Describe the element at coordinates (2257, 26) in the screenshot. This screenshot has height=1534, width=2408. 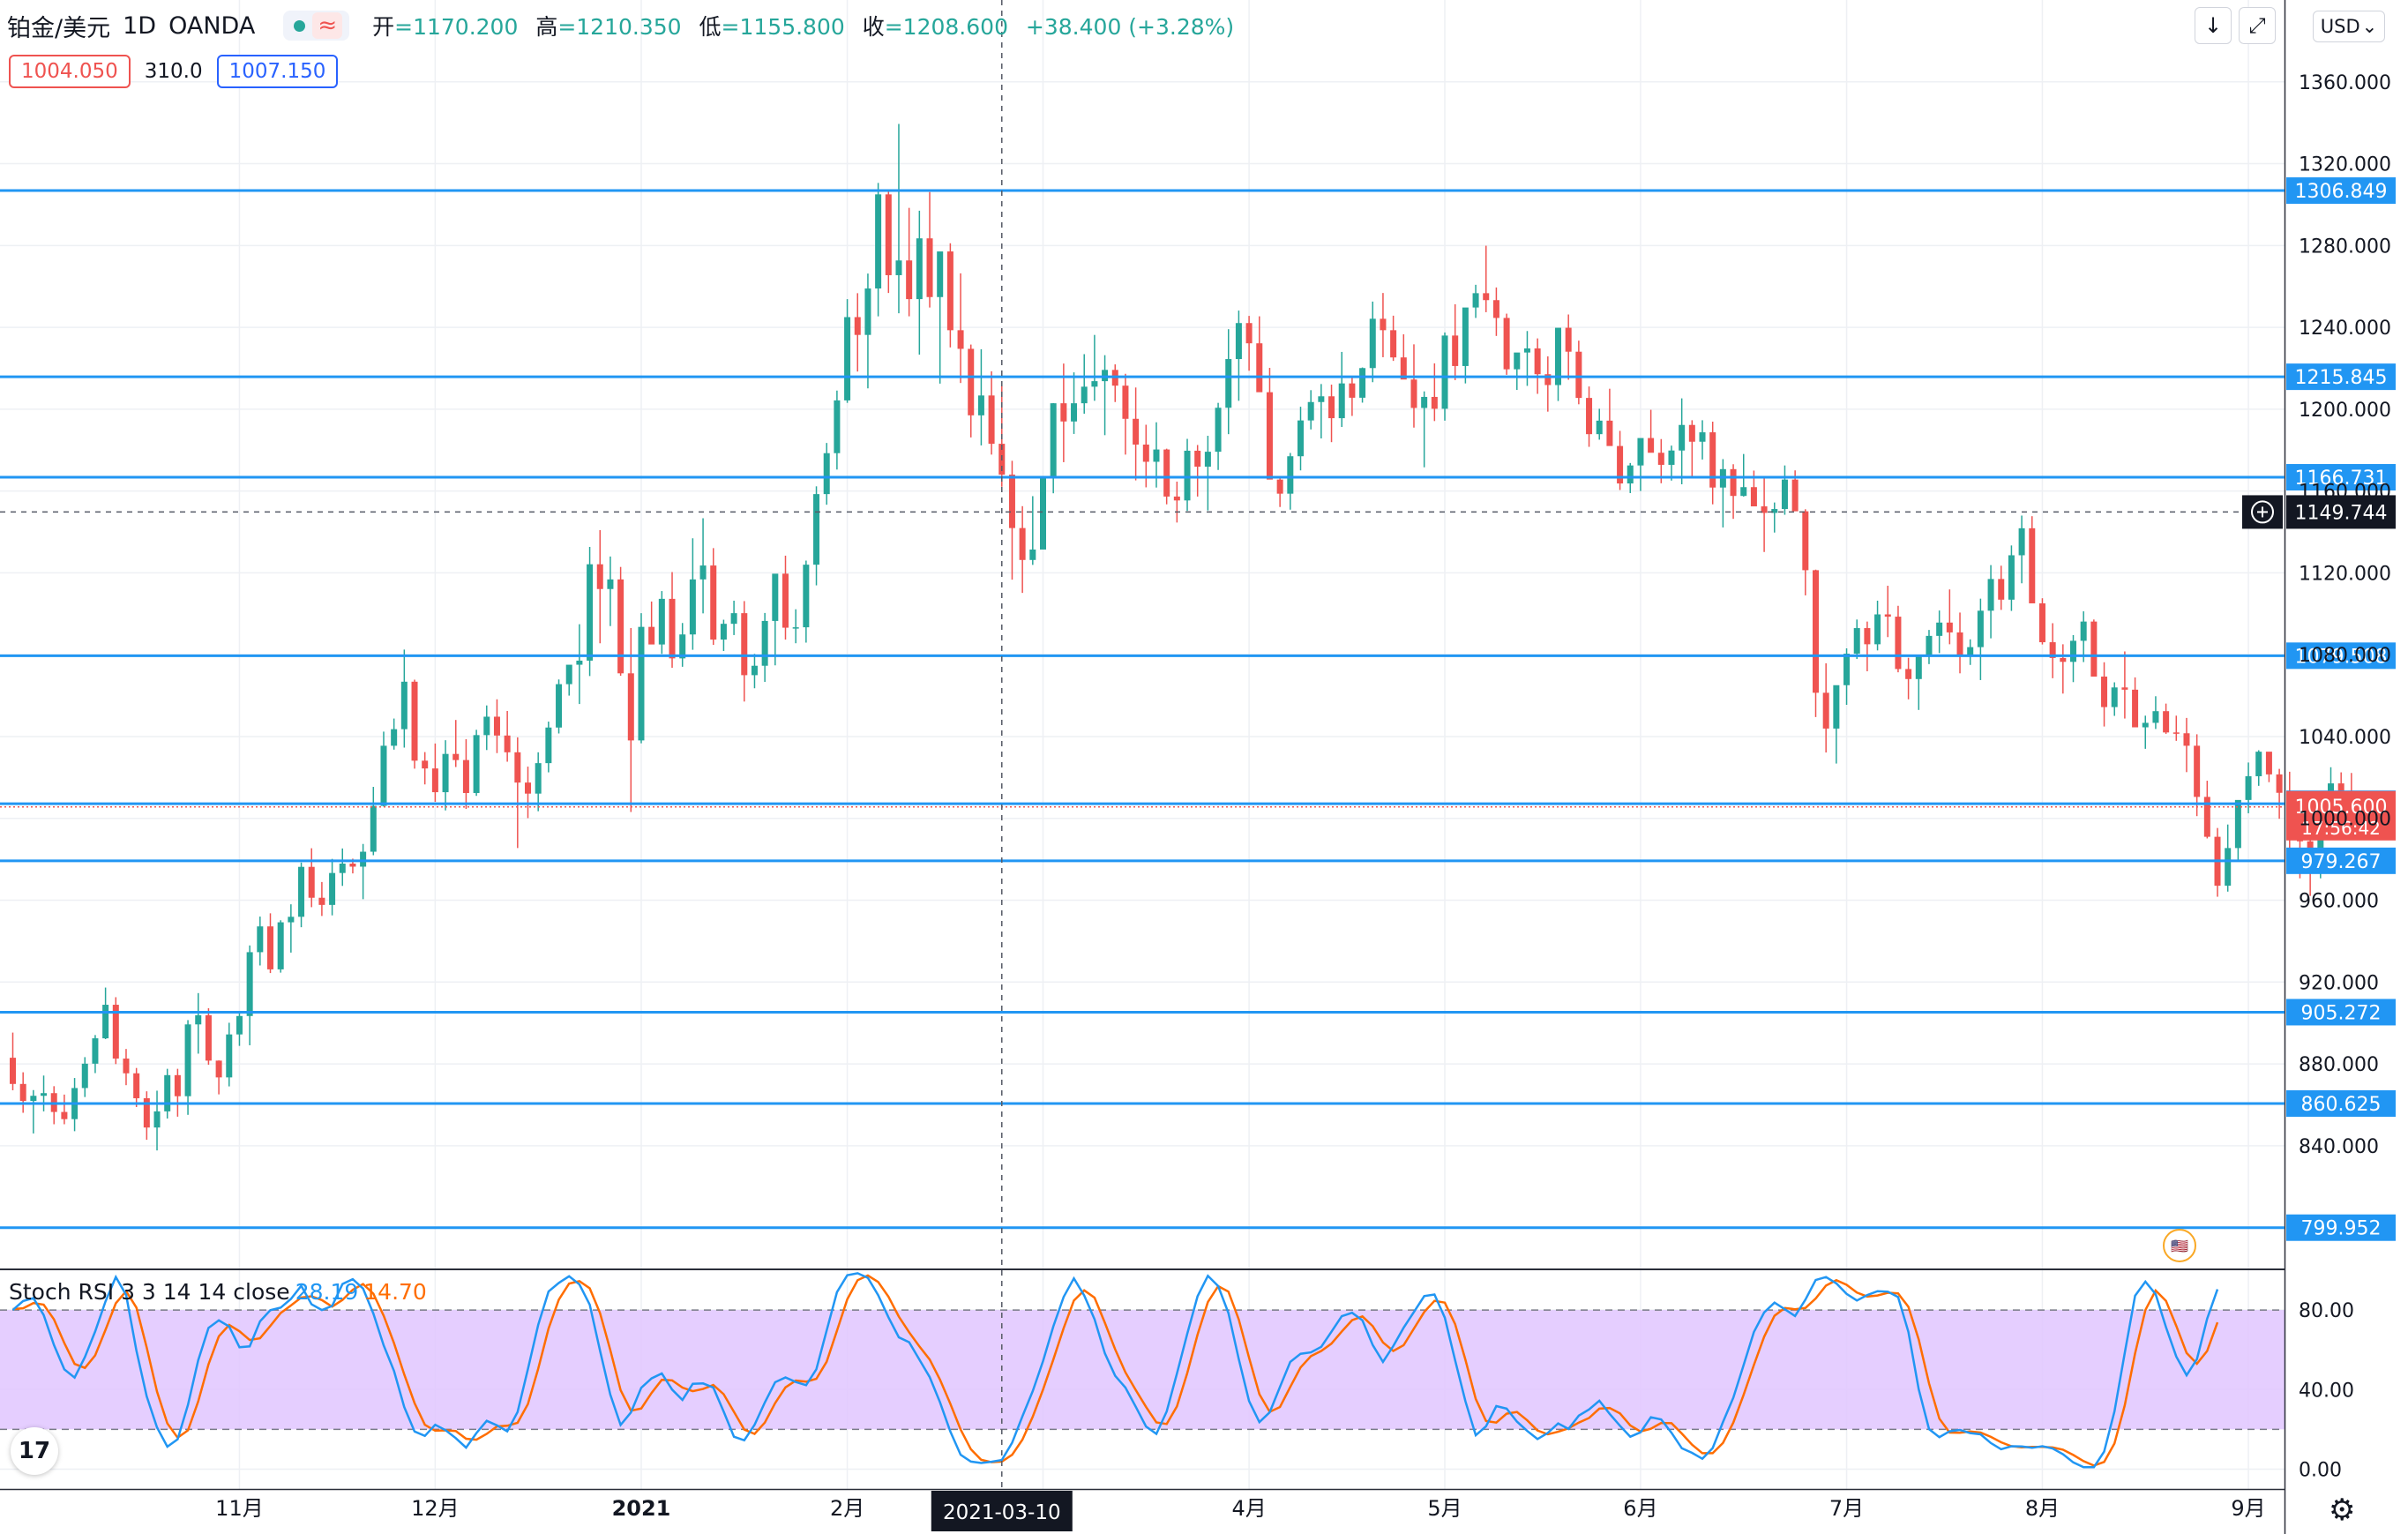
I see `fullscreen-icon: ⤢` at that location.